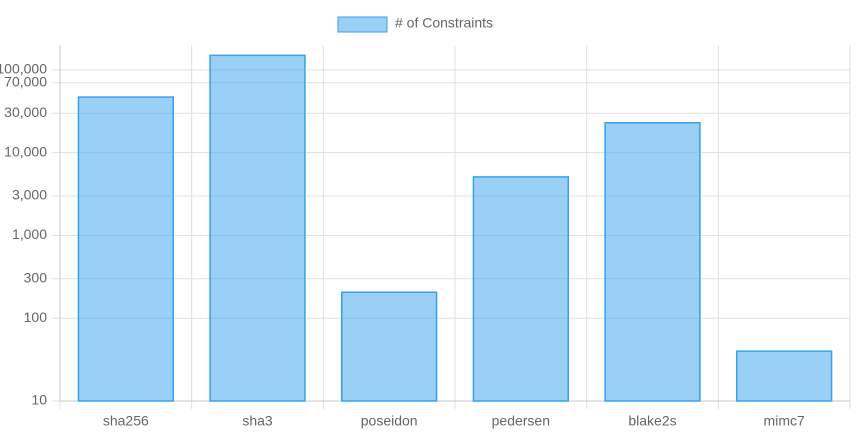 This screenshot has width=857, height=433. What do you see at coordinates (39, 400) in the screenshot?
I see `y-tick-label: 10` at bounding box center [39, 400].